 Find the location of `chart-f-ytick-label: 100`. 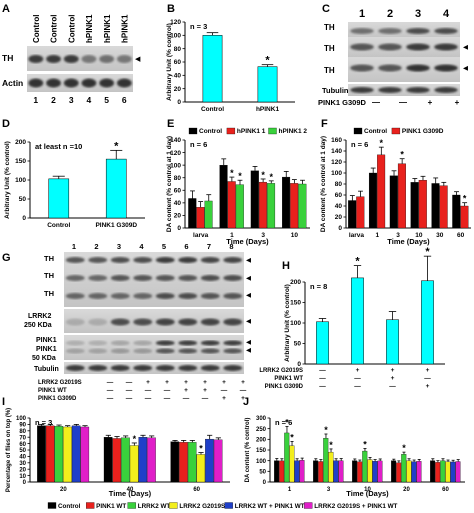

chart-f-ytick-label: 100 is located at coordinates (336, 173).